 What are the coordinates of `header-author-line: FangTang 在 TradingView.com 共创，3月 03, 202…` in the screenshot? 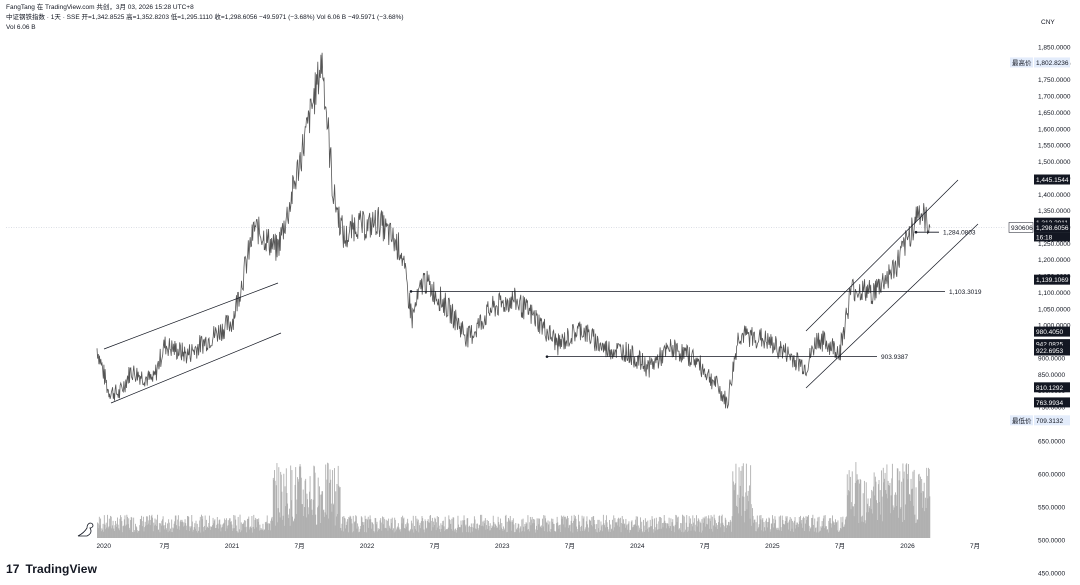 It's located at (100, 7).